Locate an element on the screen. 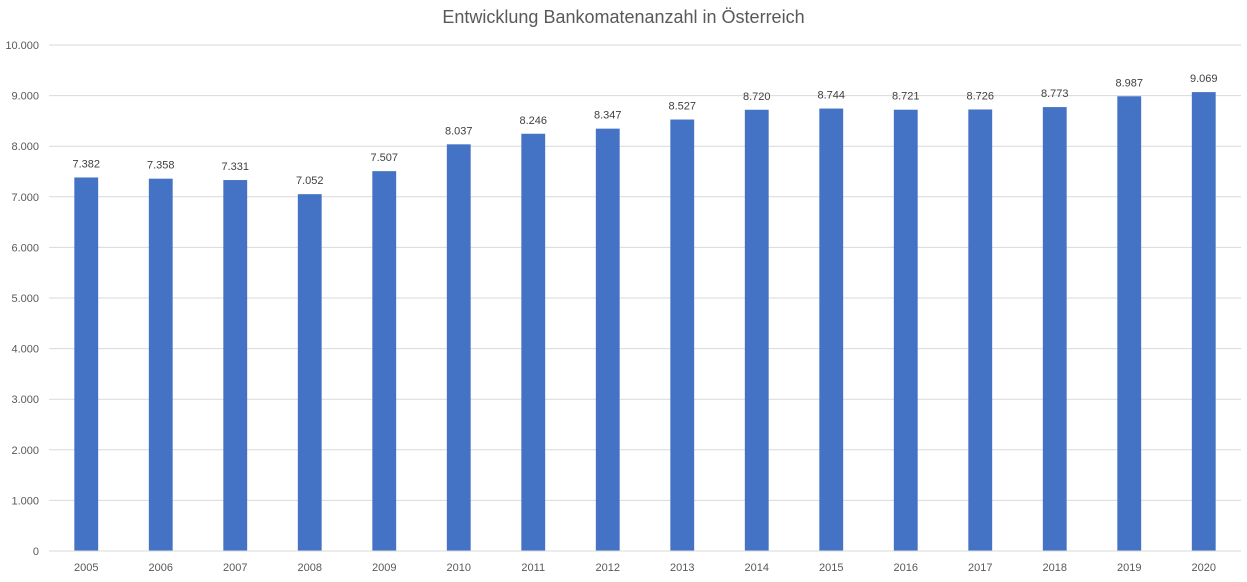 This screenshot has width=1247, height=582. x-tick-label: 2018 is located at coordinates (1055, 568).